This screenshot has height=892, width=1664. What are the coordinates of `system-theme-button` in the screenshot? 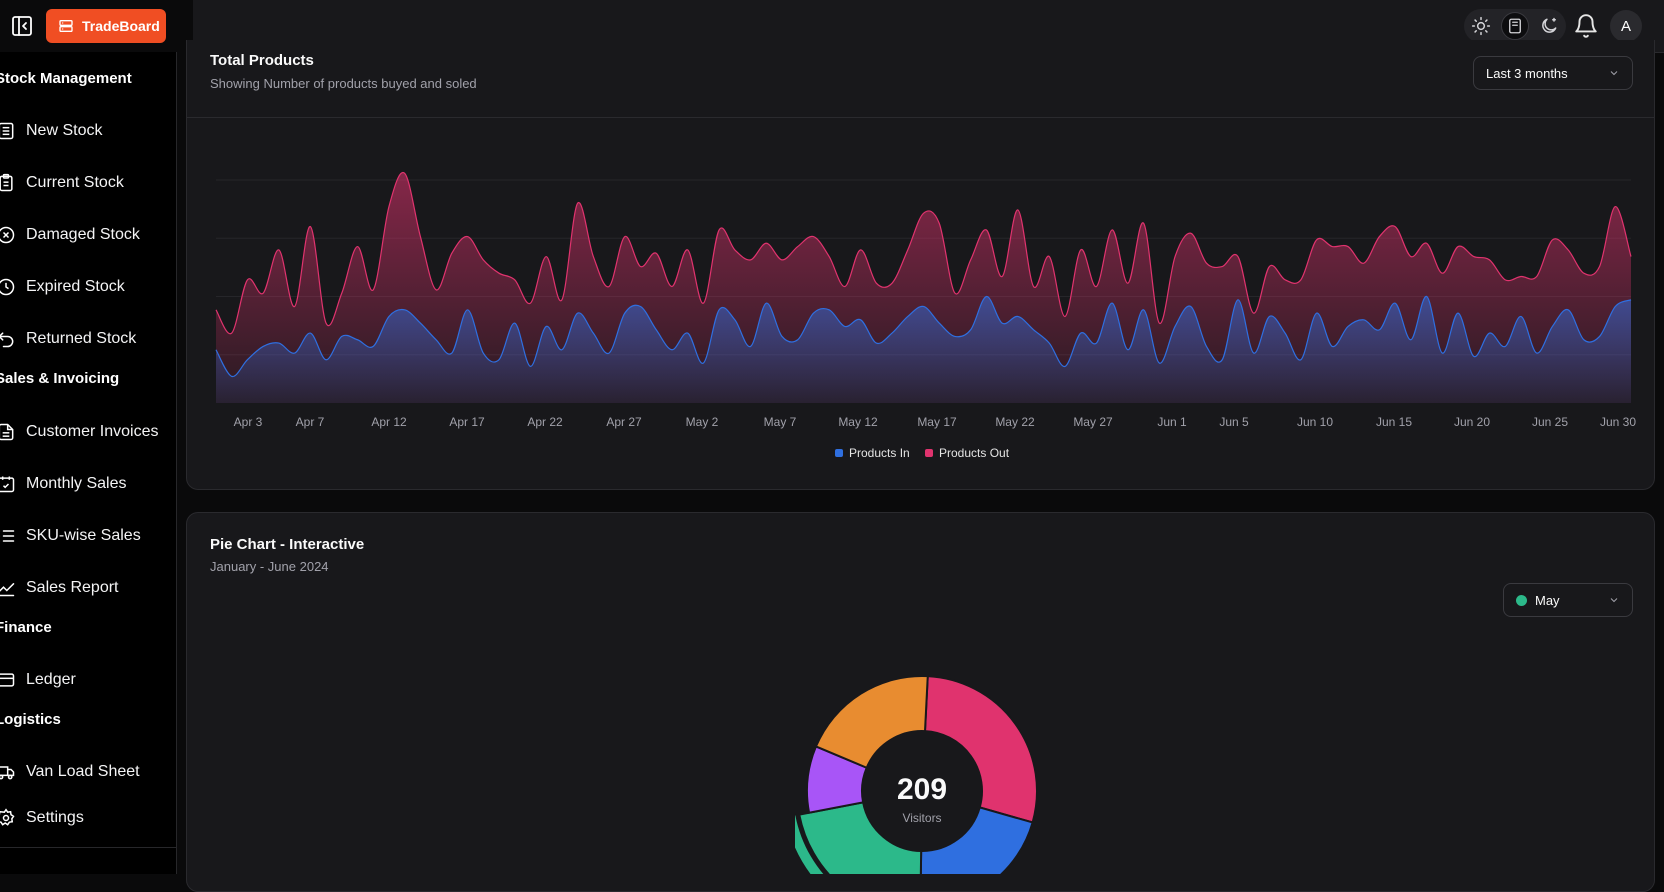 It's located at (1515, 26).